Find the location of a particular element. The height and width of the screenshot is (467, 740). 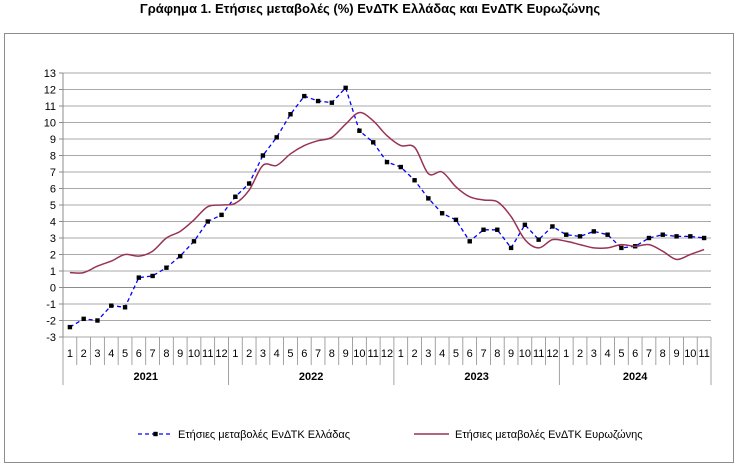

y-tick-label: 12 is located at coordinates (50, 91).